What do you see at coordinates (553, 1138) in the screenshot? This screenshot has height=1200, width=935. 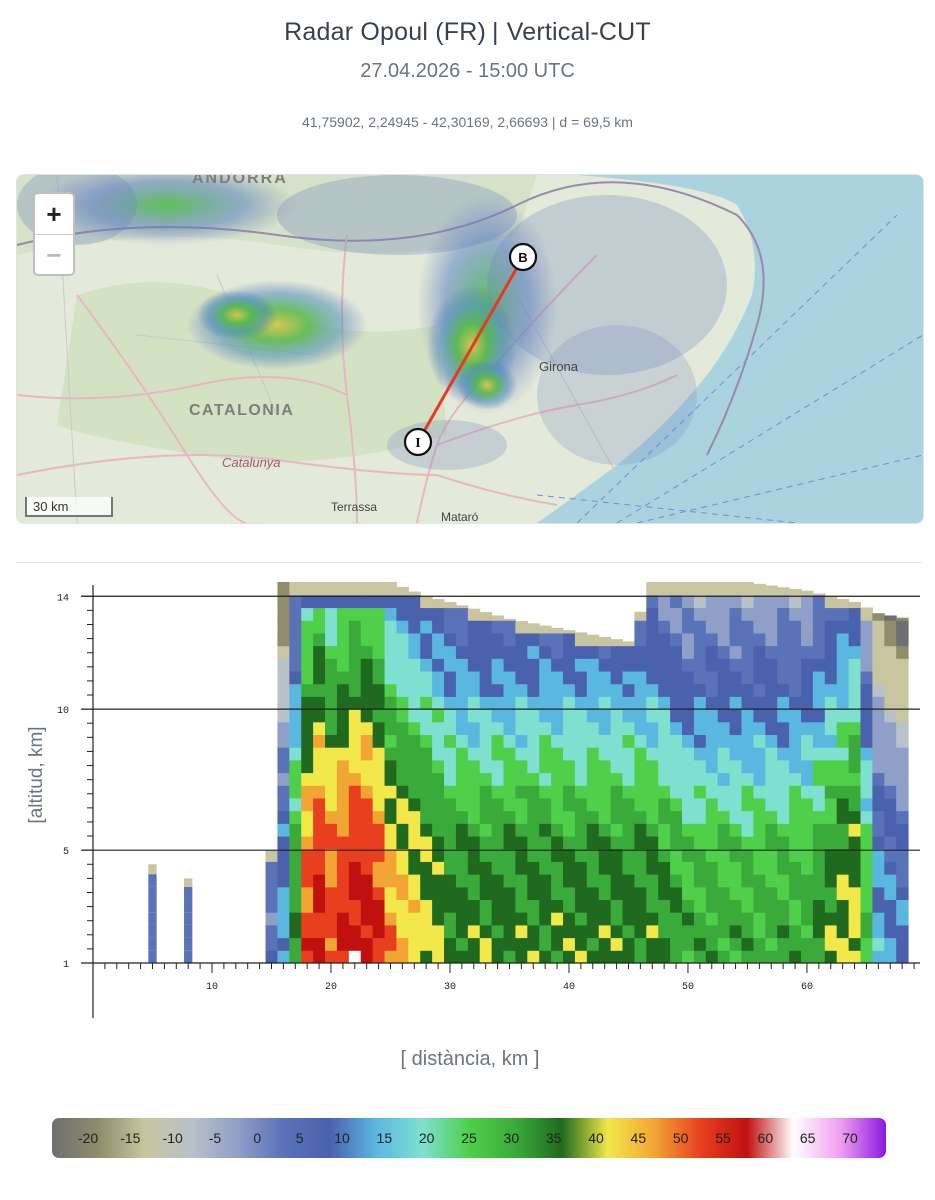 I see `legend-label: 35` at bounding box center [553, 1138].